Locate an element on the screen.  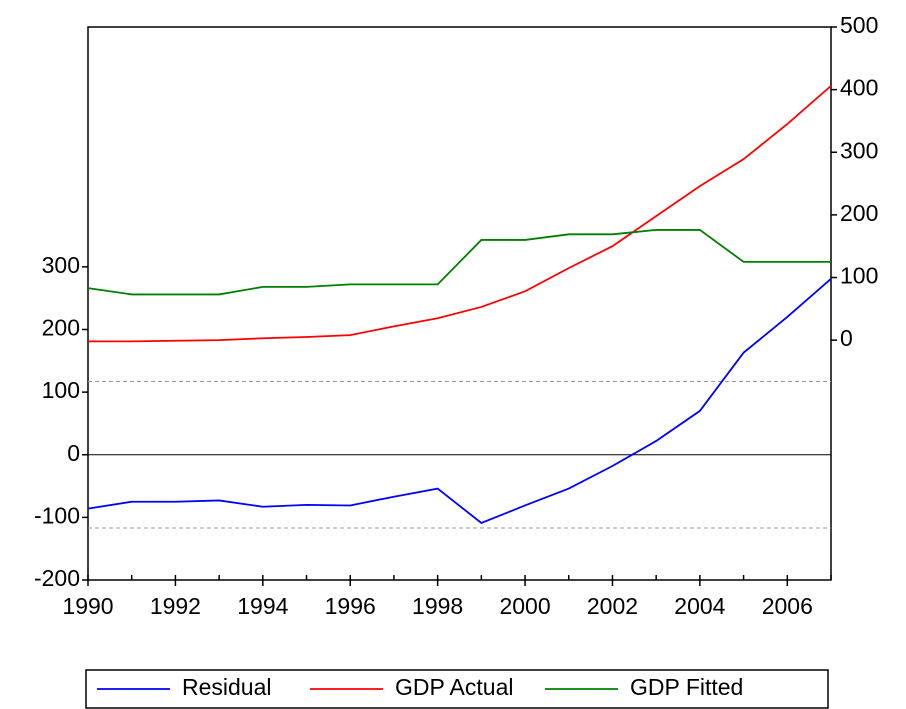
y2-tick-label: 100 is located at coordinates (859, 276).